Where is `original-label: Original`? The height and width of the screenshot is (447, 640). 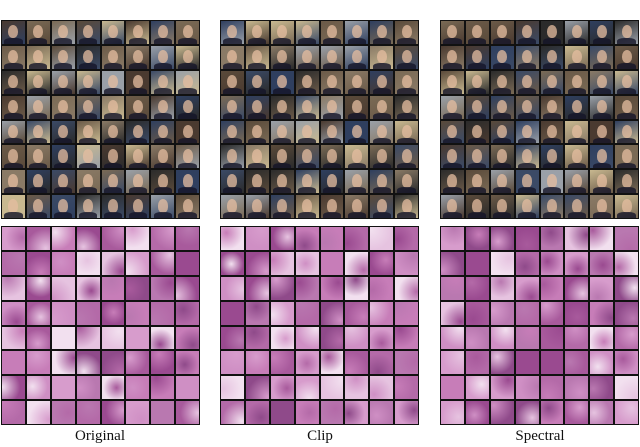
original-label: Original is located at coordinates (100, 436).